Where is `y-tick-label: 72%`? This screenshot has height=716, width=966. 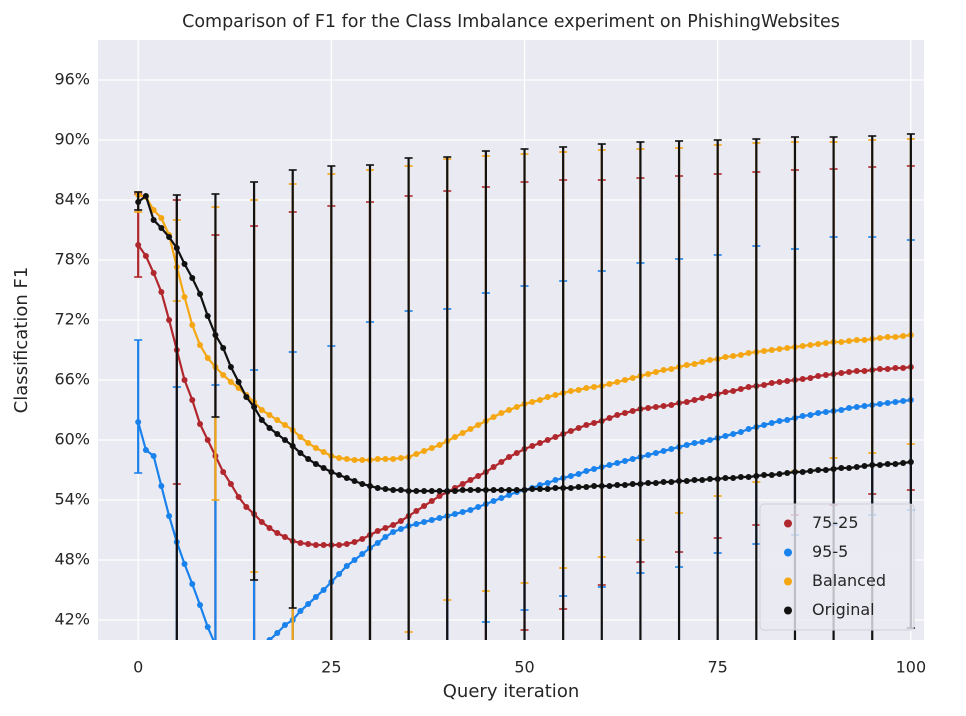 y-tick-label: 72% is located at coordinates (72, 319).